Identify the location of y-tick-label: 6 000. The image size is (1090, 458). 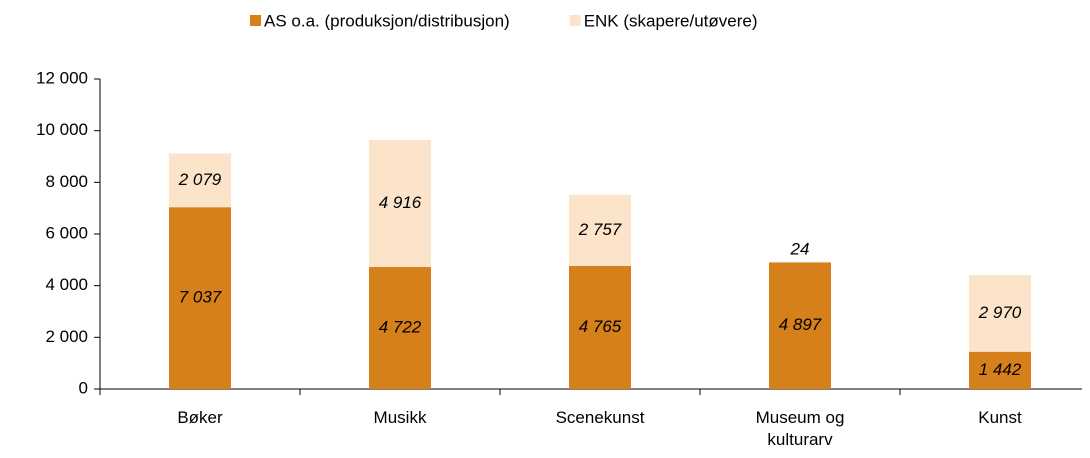
(66, 232).